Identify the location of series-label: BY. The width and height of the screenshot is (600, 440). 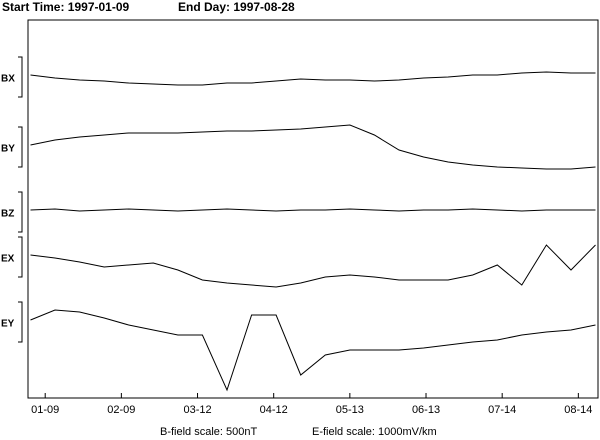
(8, 149).